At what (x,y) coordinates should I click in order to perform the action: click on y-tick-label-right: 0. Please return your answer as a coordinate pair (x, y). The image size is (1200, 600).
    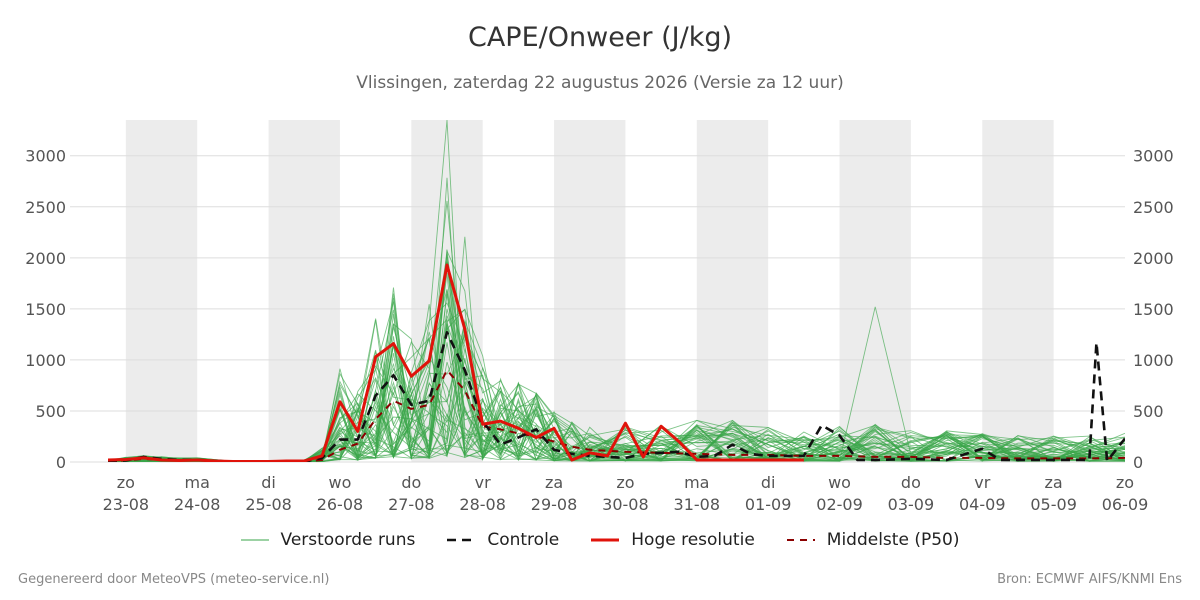
    Looking at the image, I should click on (1138, 462).